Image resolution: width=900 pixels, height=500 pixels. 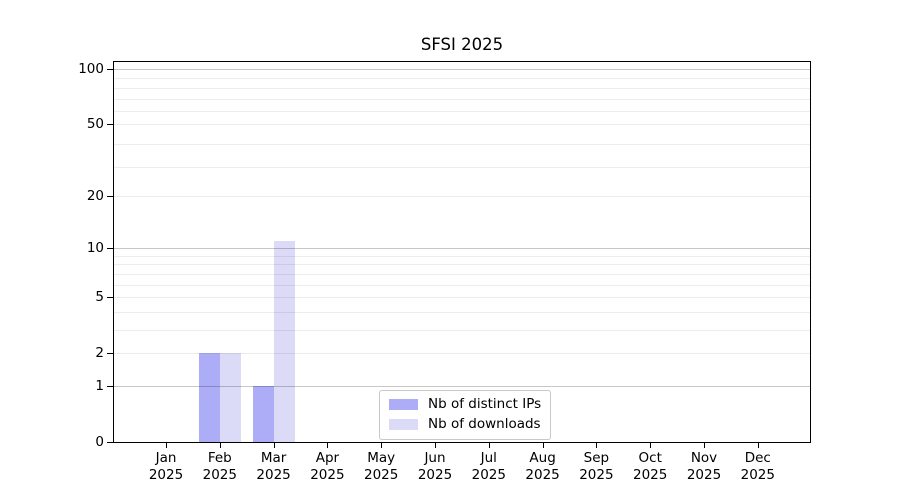 I want to click on bar-nb-of-downloads-feb, so click(x=230, y=397).